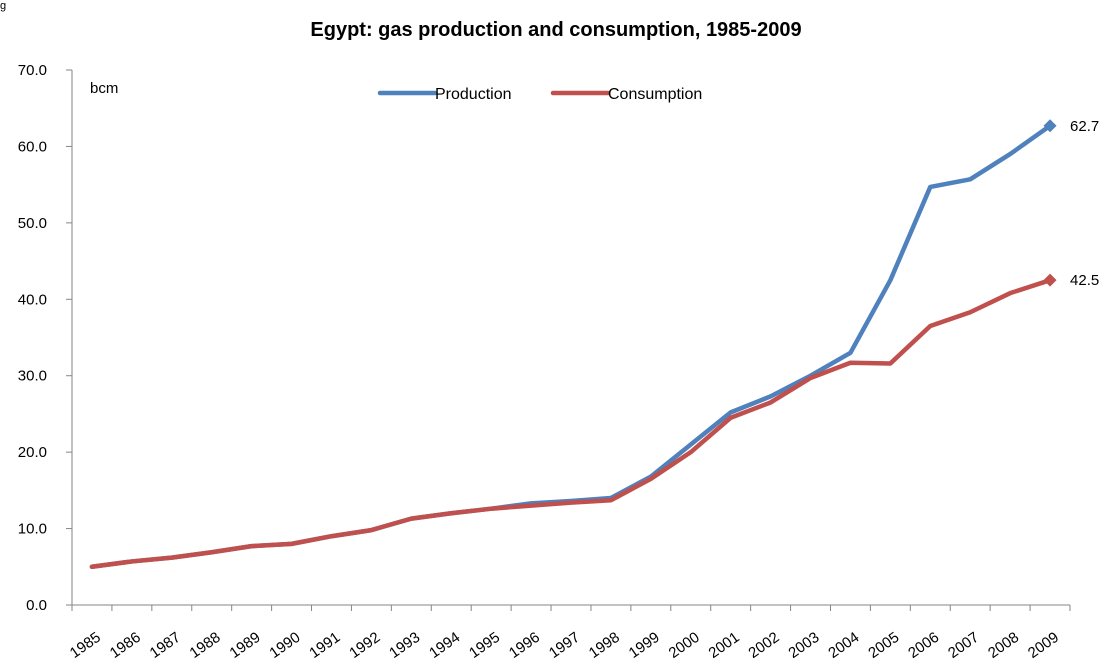  Describe the element at coordinates (963, 645) in the screenshot. I see `x-tick-label: 2007` at that location.